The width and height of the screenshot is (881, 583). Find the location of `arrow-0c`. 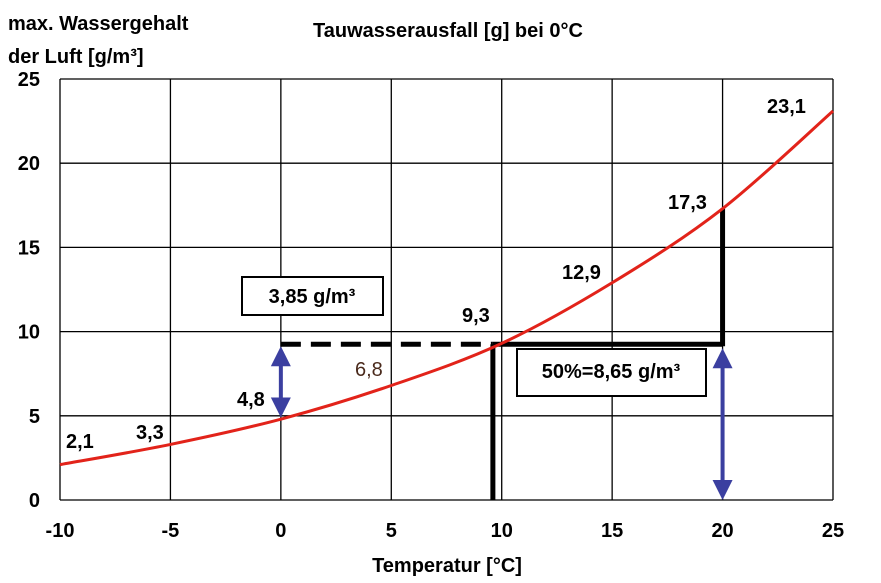

arrow-0c is located at coordinates (280, 382).